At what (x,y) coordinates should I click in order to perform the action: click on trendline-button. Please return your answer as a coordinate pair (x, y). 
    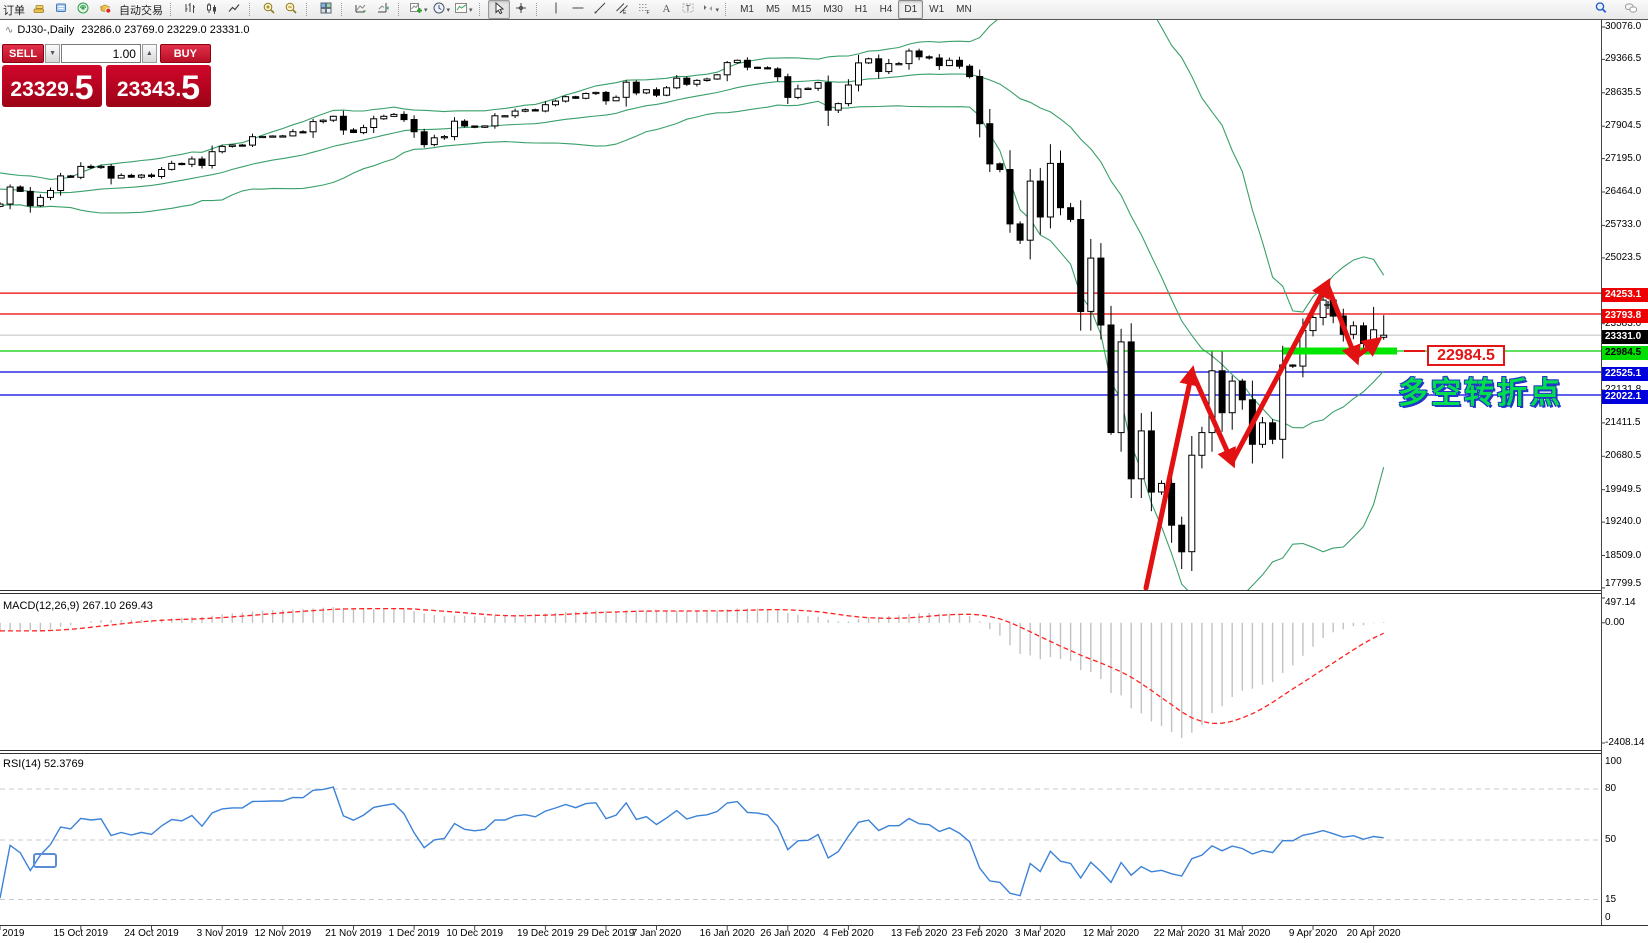
    Looking at the image, I should click on (600, 9).